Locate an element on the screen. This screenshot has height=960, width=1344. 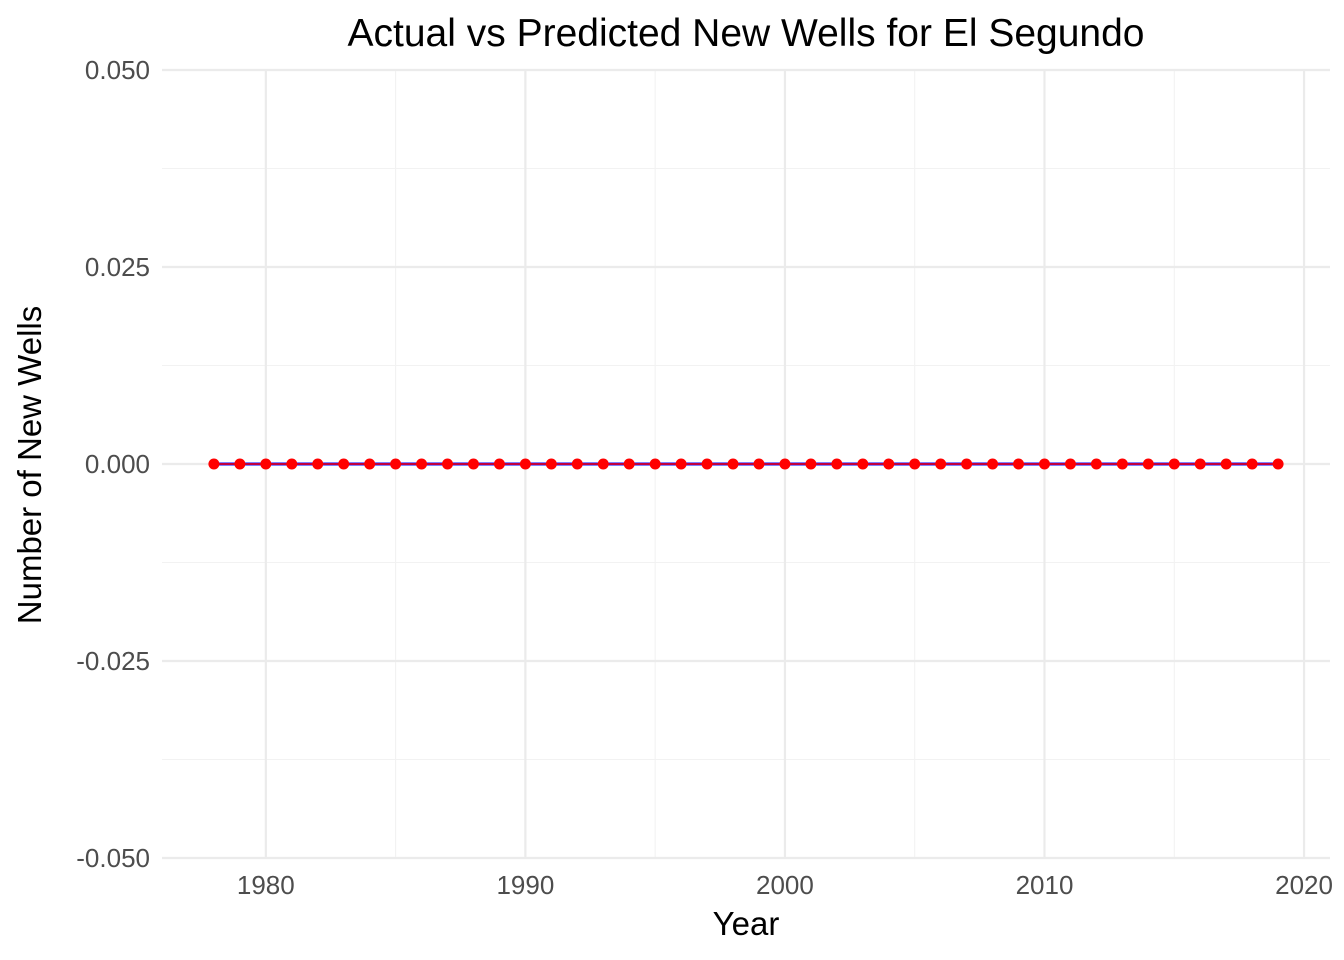
x-axis-ticks: 1980 1990 2000 2010 2020 is located at coordinates (785, 885).